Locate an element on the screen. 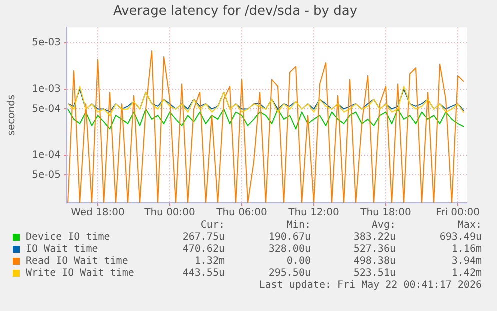  legend-label: Read IO Wait time is located at coordinates (77, 261).